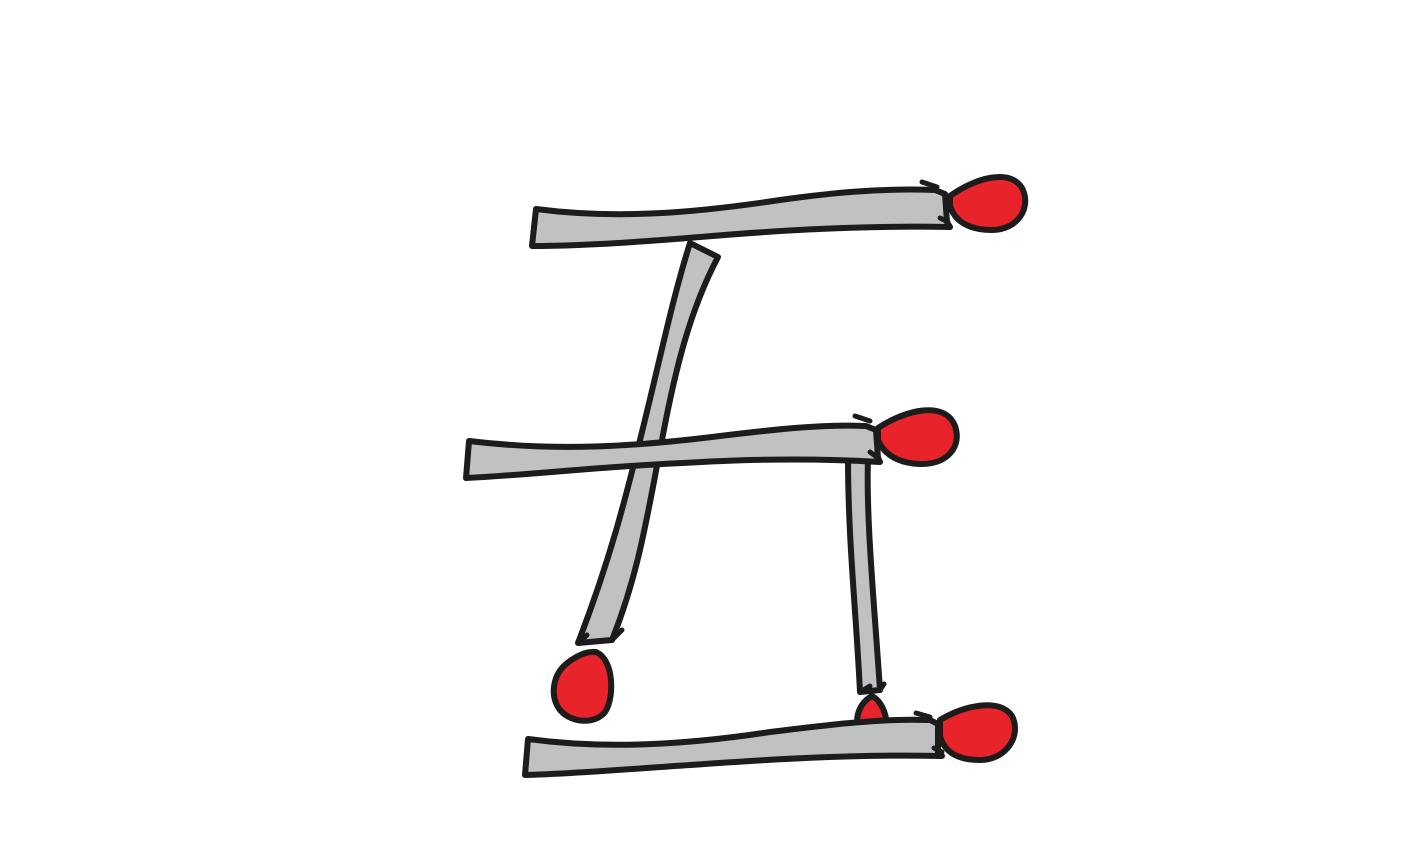 Image resolution: width=1403 pixels, height=853 pixels. I want to click on match-short-vertical-stick, so click(864, 575).